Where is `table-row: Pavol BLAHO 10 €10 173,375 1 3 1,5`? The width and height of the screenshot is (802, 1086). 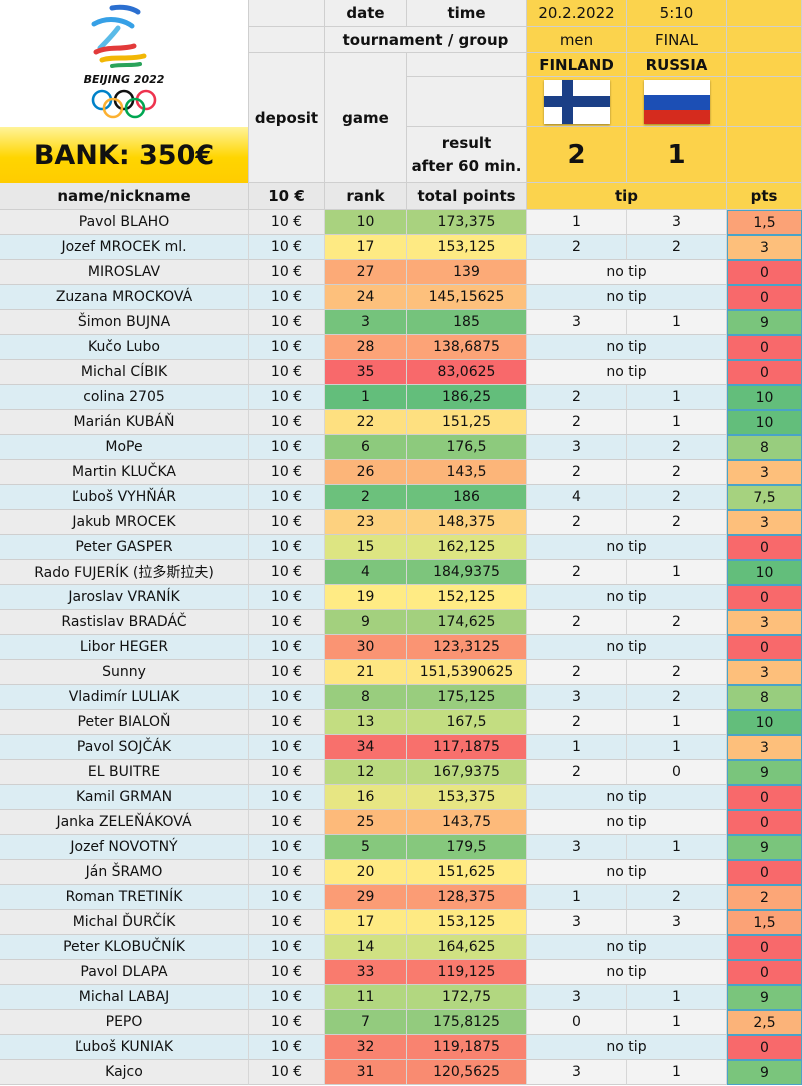
table-row: Pavol BLAHO 10 €10 173,375 1 3 1,5 is located at coordinates (401, 222).